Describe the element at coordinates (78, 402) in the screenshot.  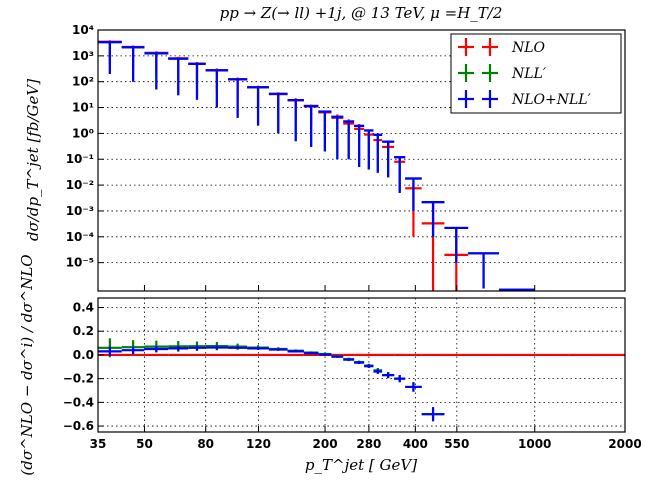
I see `bottom-y-tick-label: −0.4` at that location.